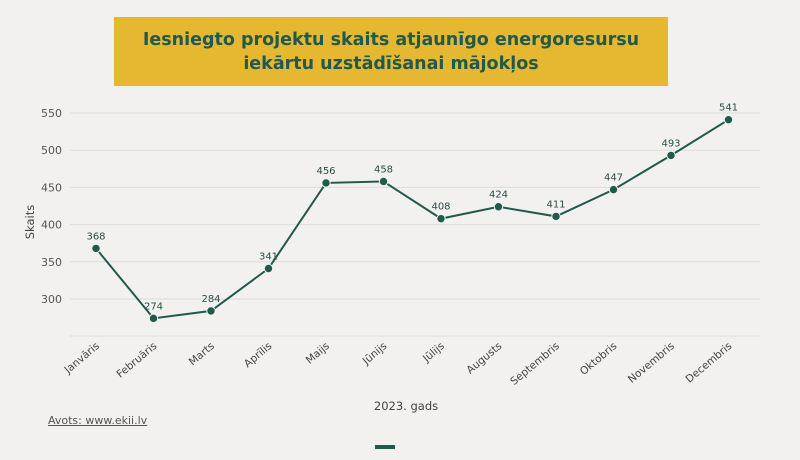 Image resolution: width=800 pixels, height=460 pixels. Describe the element at coordinates (406, 406) in the screenshot. I see `x-axis-title: 2023. gads` at that location.